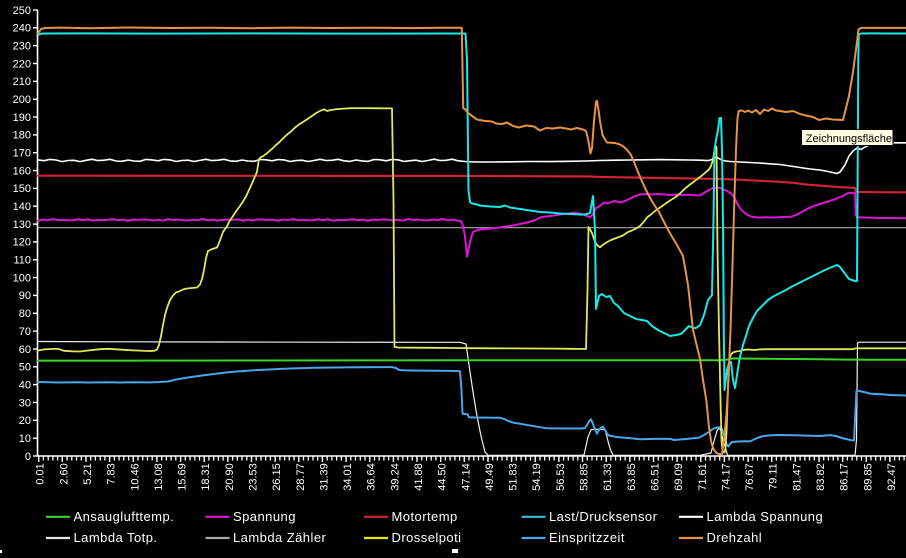  Describe the element at coordinates (25, 439) in the screenshot. I see `svg-text: 10` at that location.